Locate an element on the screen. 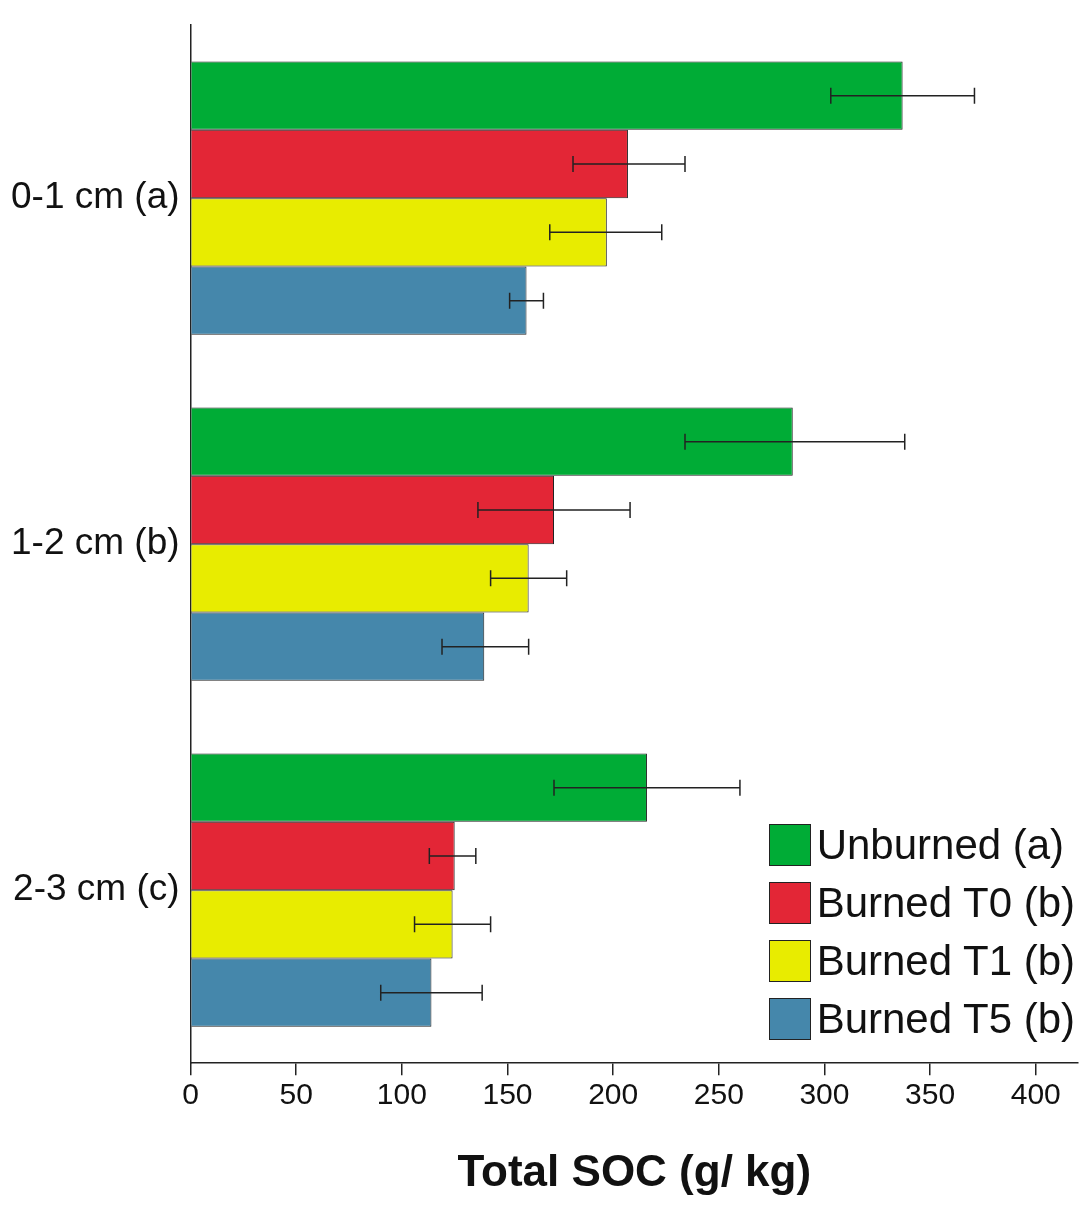 The height and width of the screenshot is (1214, 1081). x-tick-label: 250 is located at coordinates (718, 1094).